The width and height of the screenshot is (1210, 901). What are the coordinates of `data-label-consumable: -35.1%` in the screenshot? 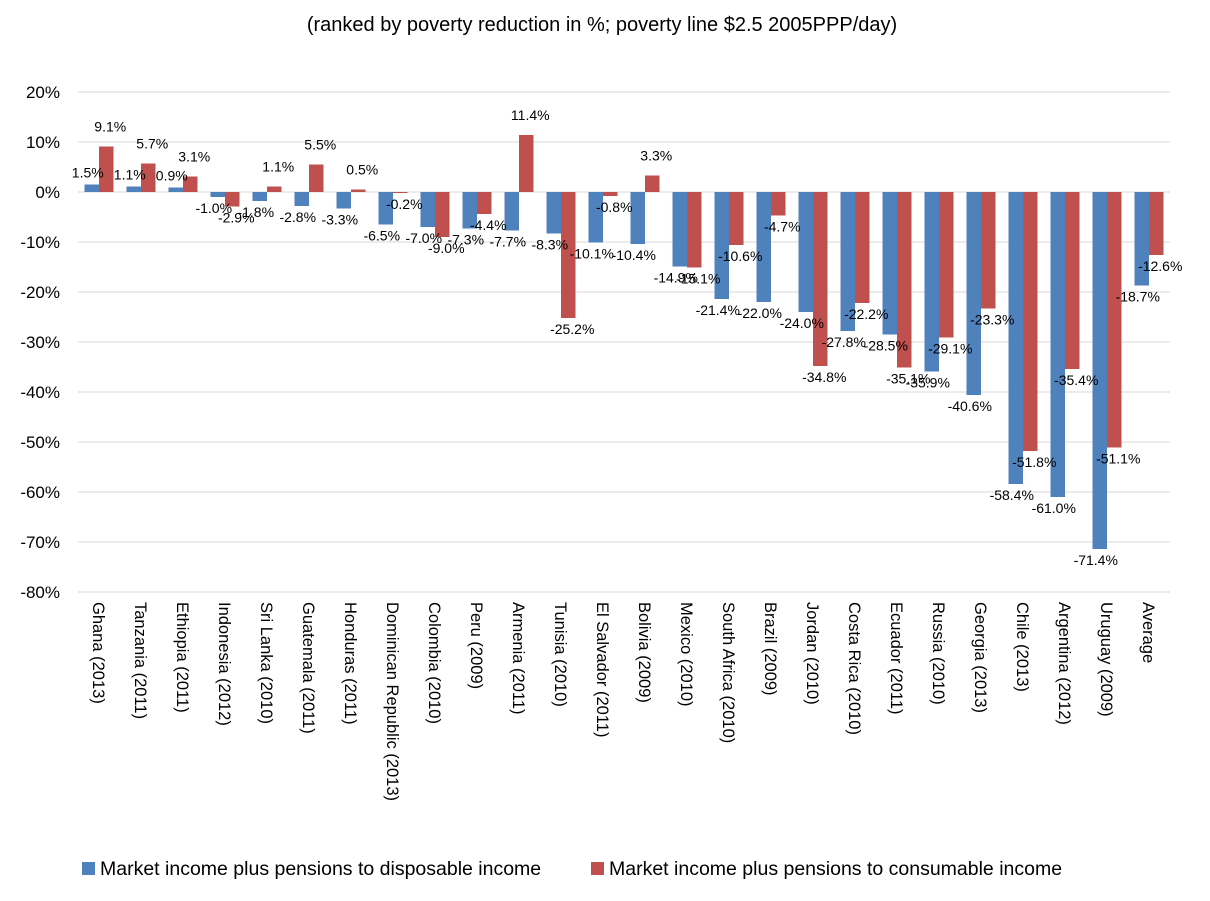 It's located at (908, 379).